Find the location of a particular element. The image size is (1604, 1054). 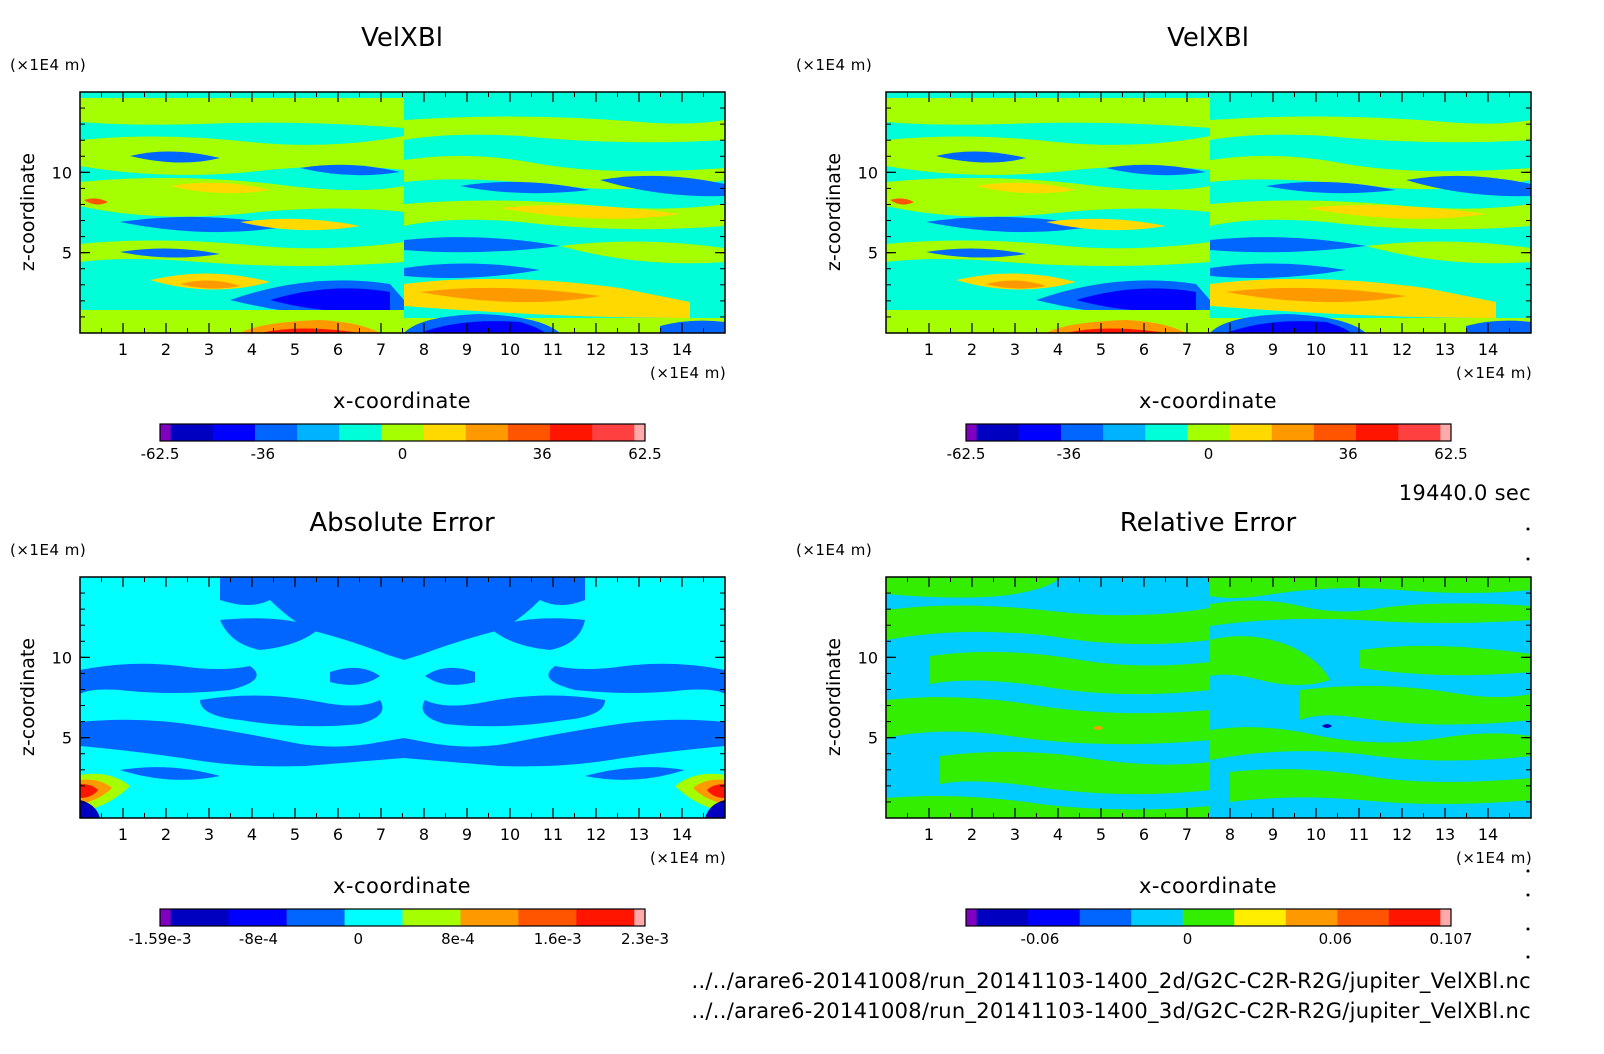

colorbar-tick-label: 36 is located at coordinates (542, 454).